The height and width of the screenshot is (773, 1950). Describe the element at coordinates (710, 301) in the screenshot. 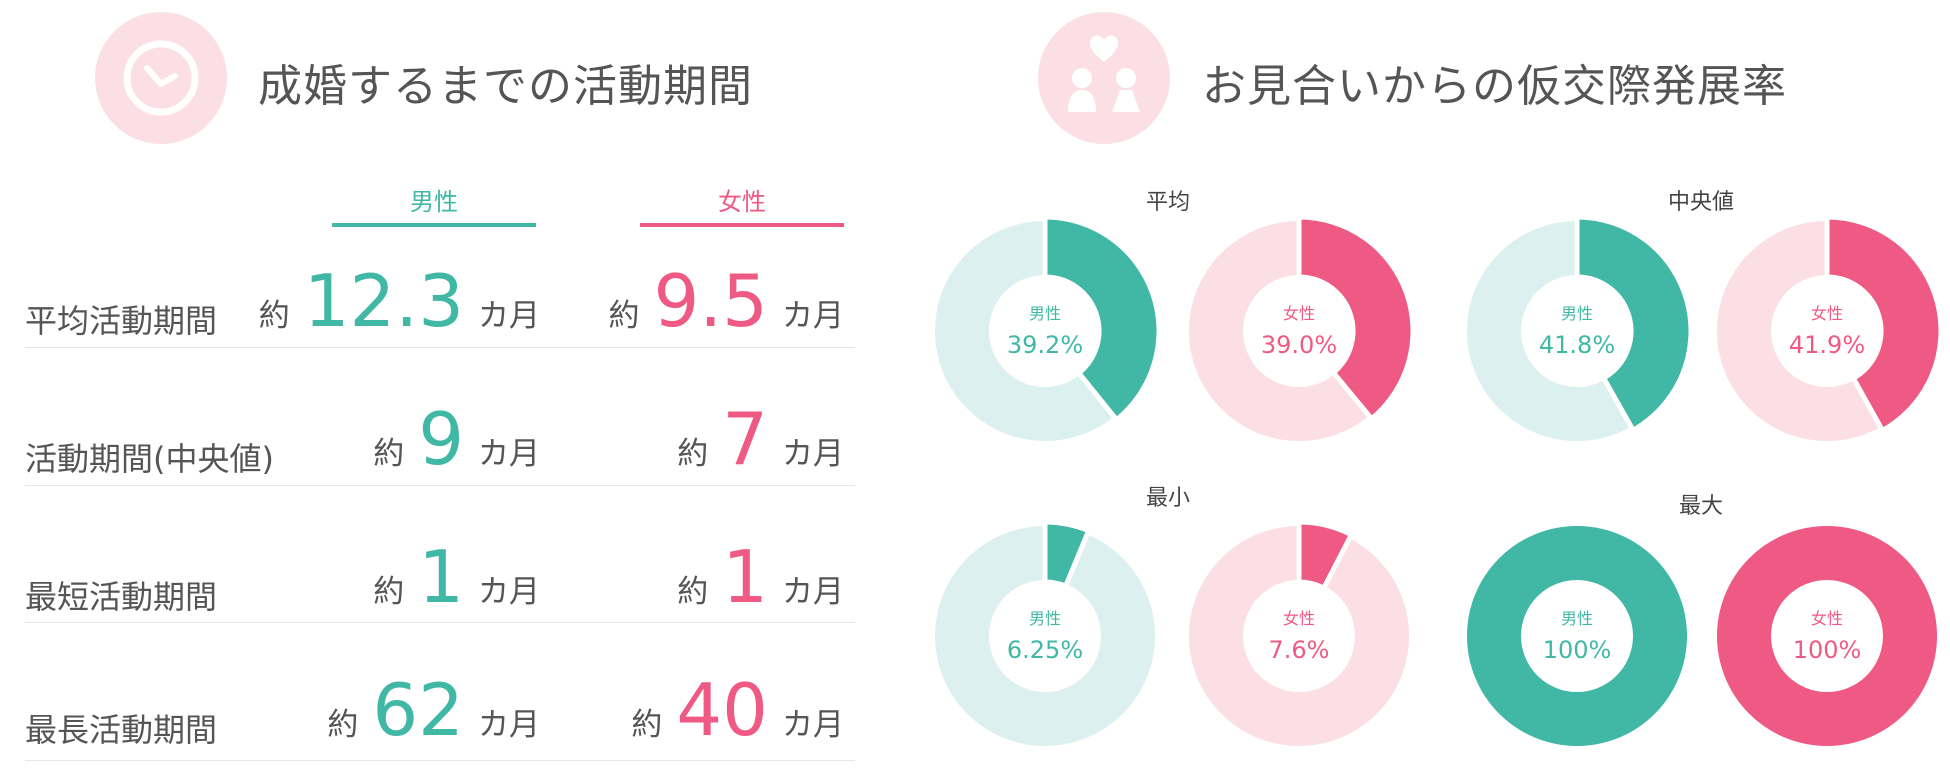

I see `value-number: 9.5` at that location.